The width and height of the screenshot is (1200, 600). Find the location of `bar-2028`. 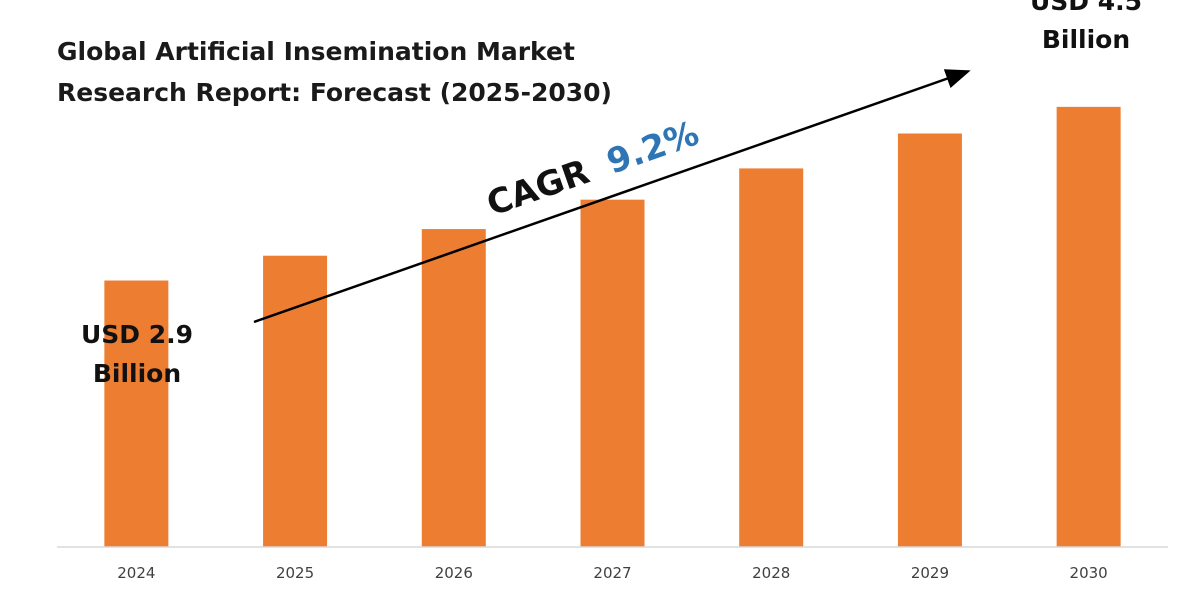

bar-2028 is located at coordinates (771, 357).